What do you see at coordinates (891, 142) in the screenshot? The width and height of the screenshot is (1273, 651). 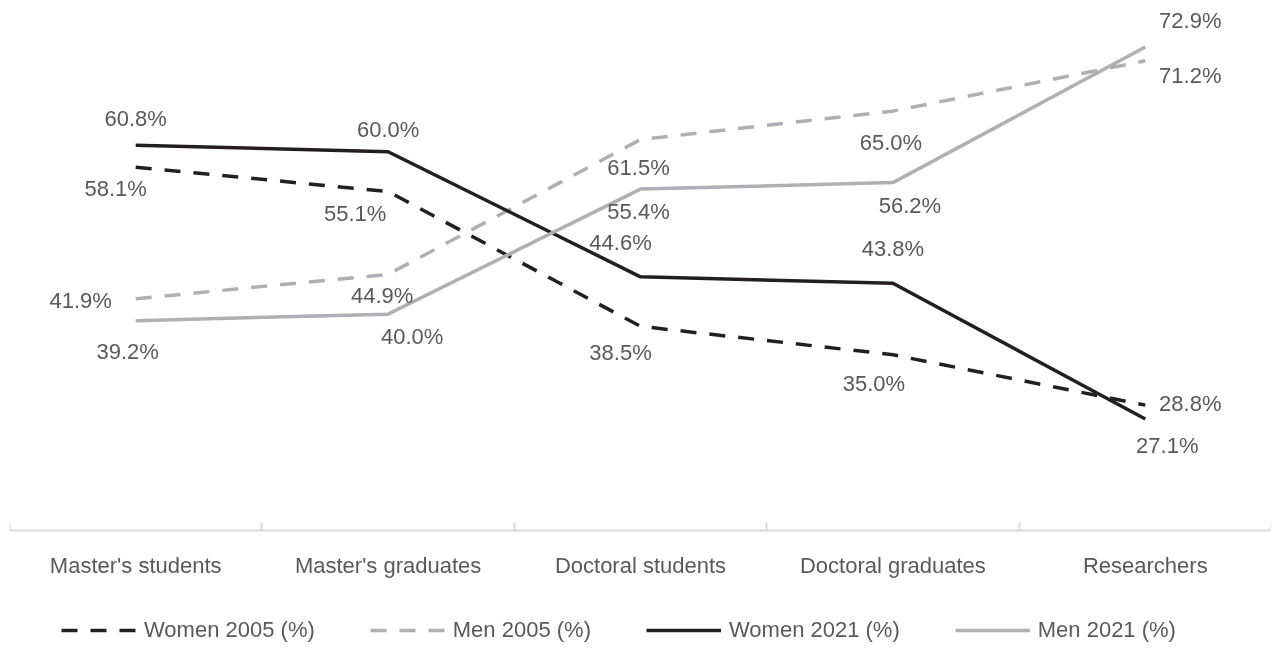 I see `data-label: 65.0%` at bounding box center [891, 142].